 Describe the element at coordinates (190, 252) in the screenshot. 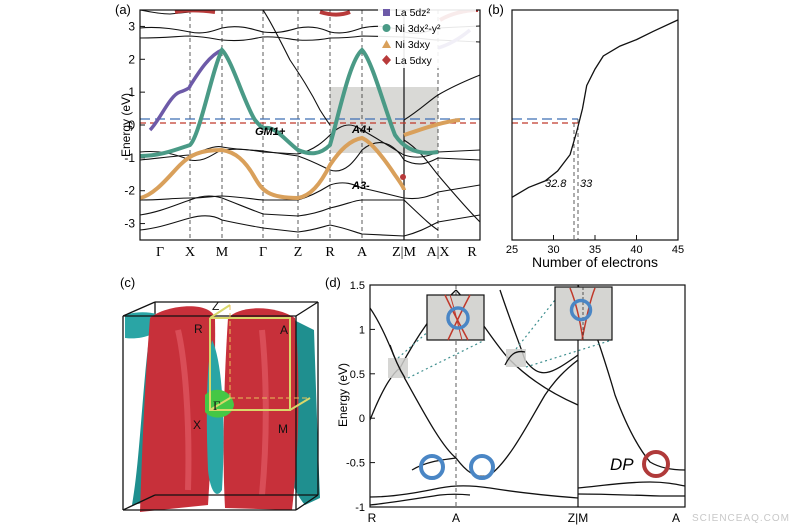

I see `panel-a-xtick-label: X` at that location.